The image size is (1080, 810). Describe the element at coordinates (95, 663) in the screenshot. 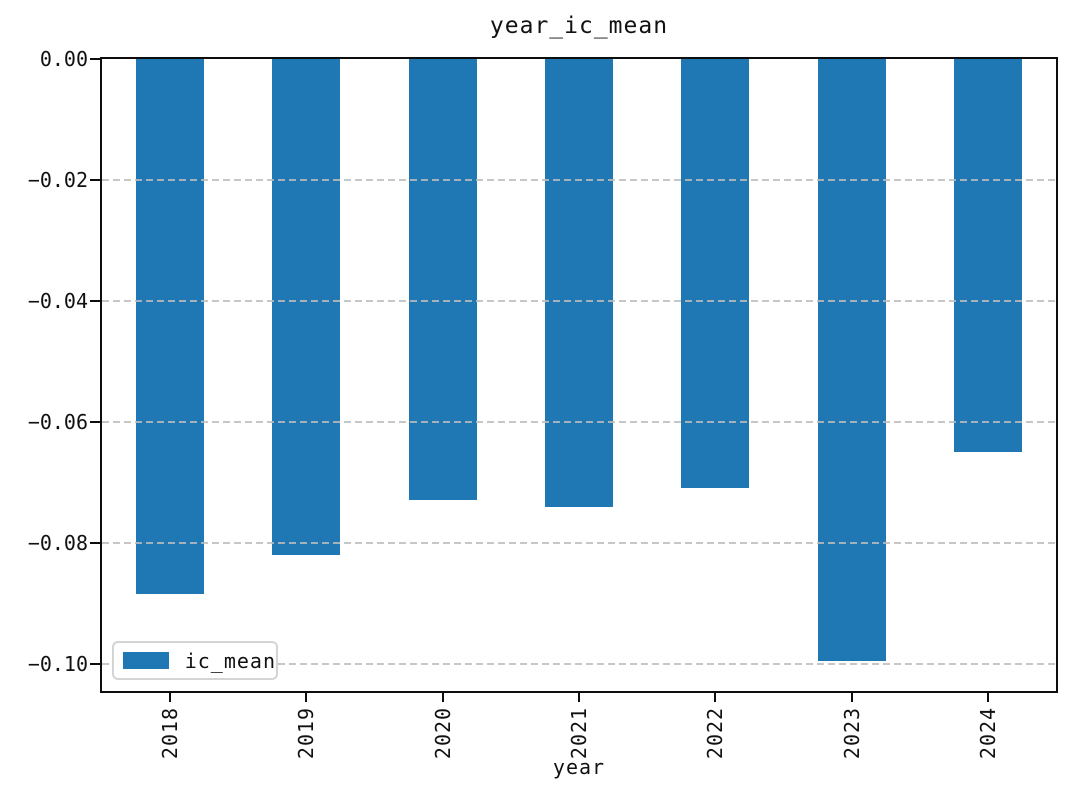

I see `y-tick-mark--0.1` at that location.